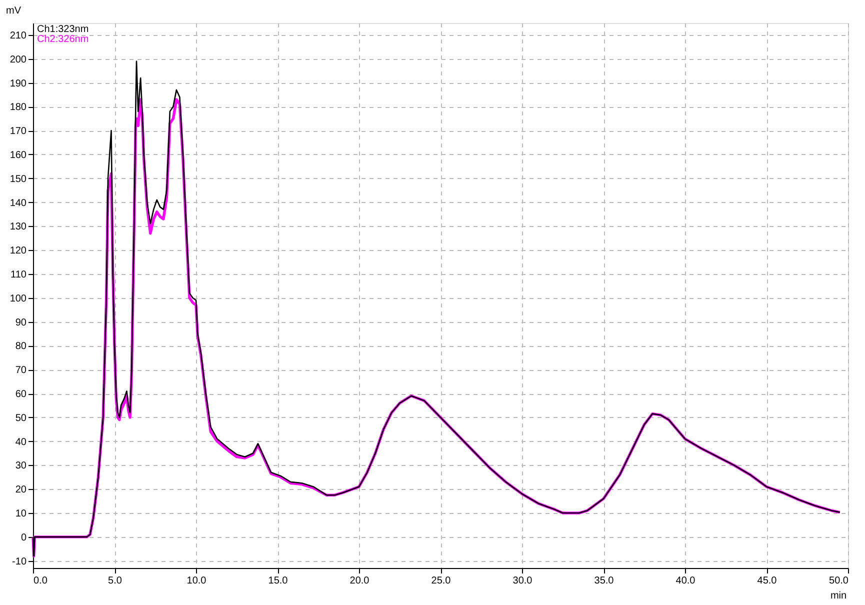 The width and height of the screenshot is (865, 605). What do you see at coordinates (19, 562) in the screenshot?
I see `y-tick-label: -10` at bounding box center [19, 562].